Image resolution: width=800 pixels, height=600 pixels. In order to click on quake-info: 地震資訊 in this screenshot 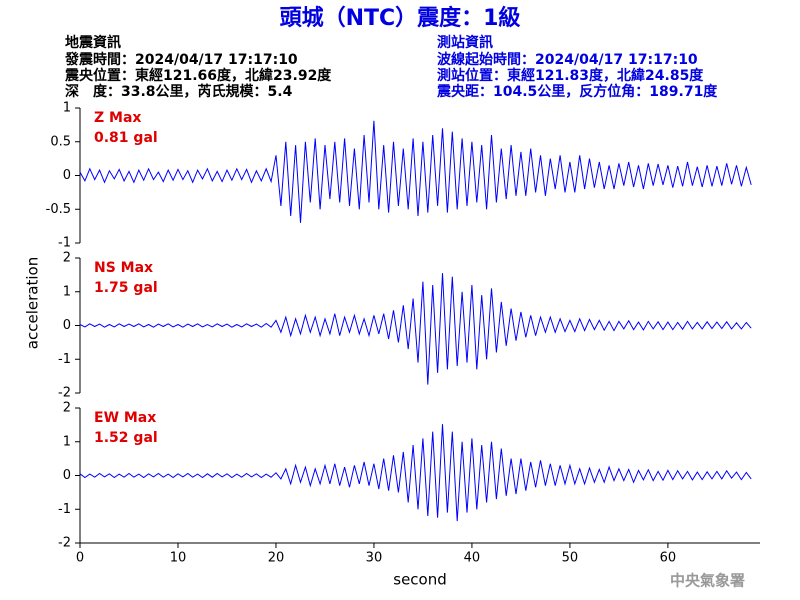, I will do `click(93, 42)`.